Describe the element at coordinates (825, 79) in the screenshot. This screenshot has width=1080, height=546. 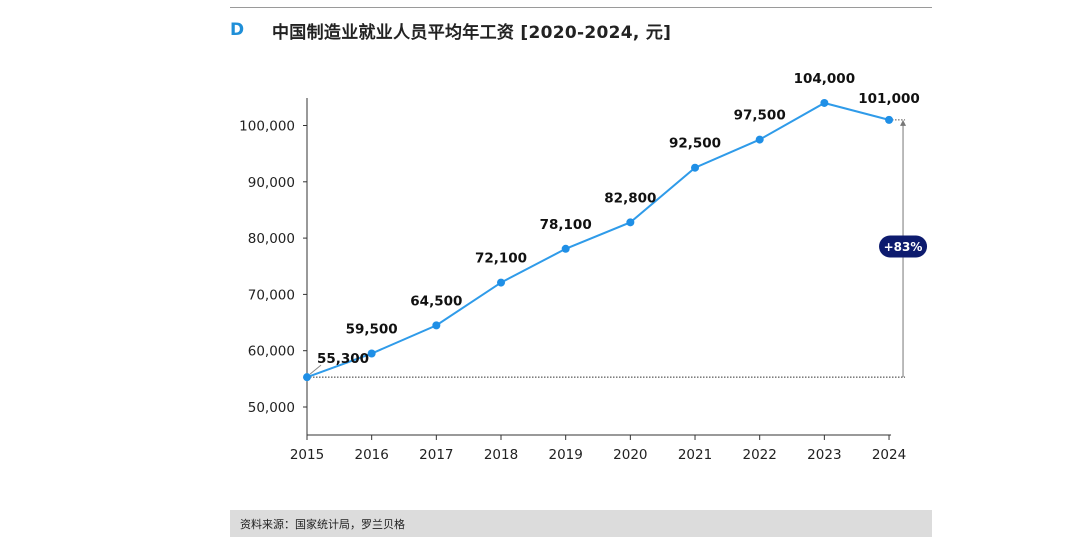
I see `data-label: 104,000` at that location.